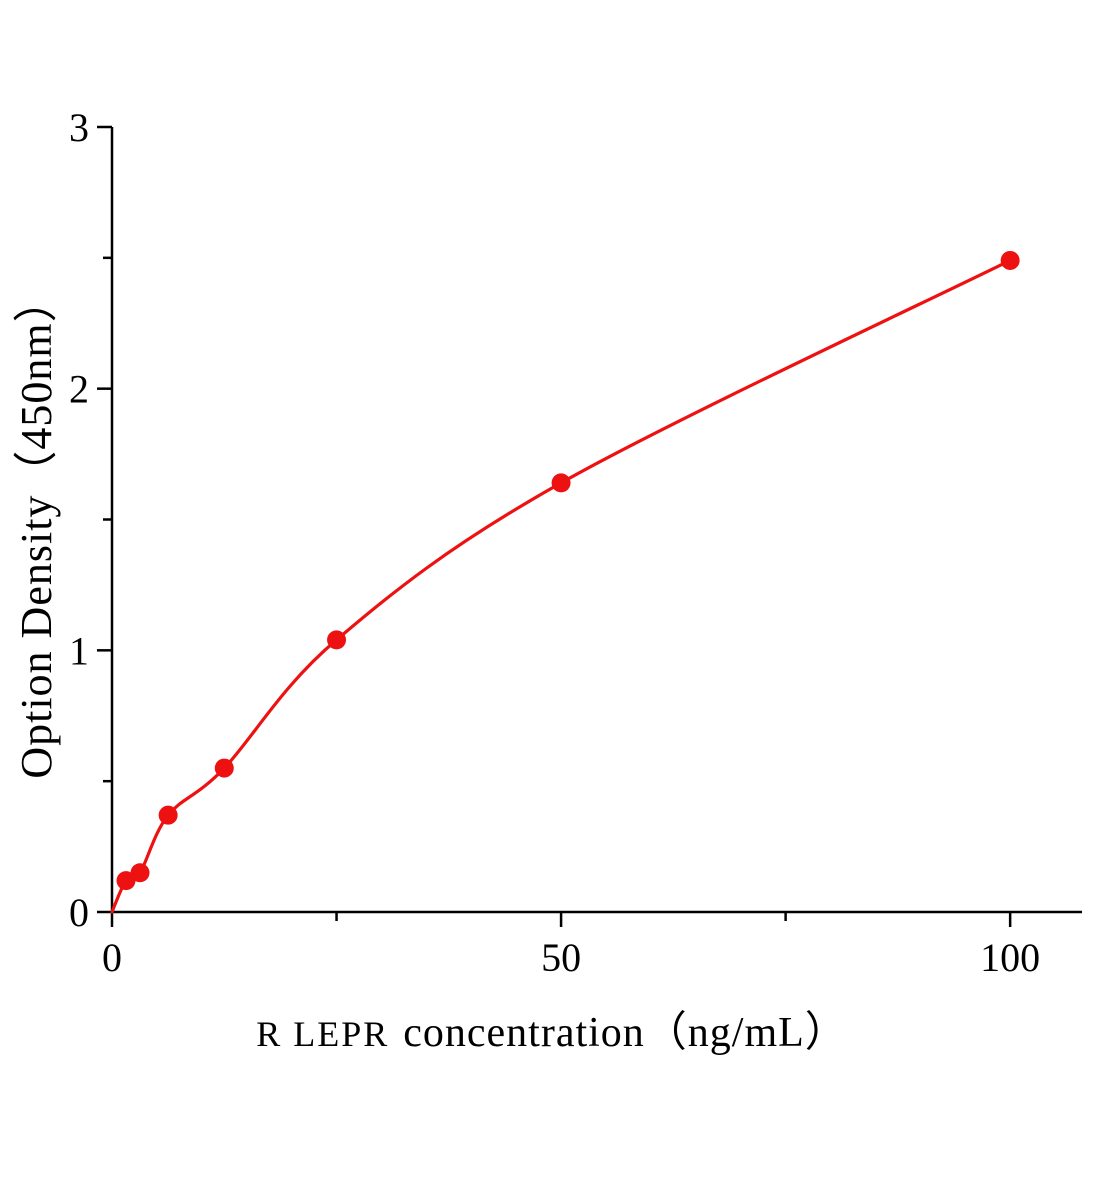 The height and width of the screenshot is (1200, 1104). I want to click on y-tick-label: 2, so click(79, 389).